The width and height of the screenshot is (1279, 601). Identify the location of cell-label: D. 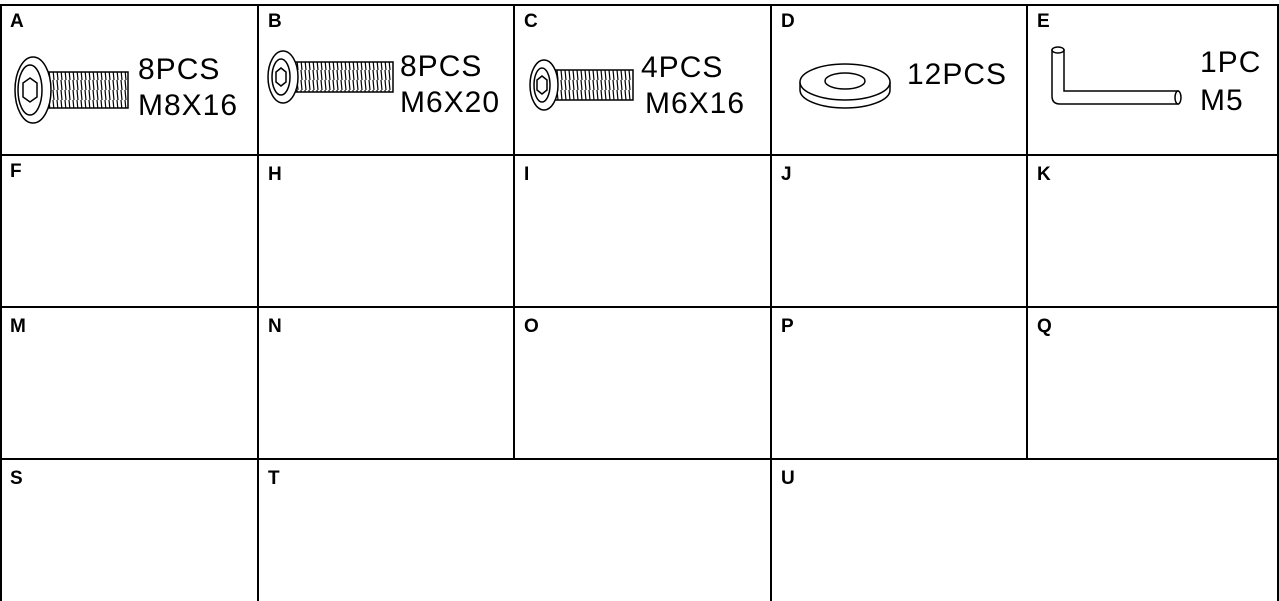
(788, 21).